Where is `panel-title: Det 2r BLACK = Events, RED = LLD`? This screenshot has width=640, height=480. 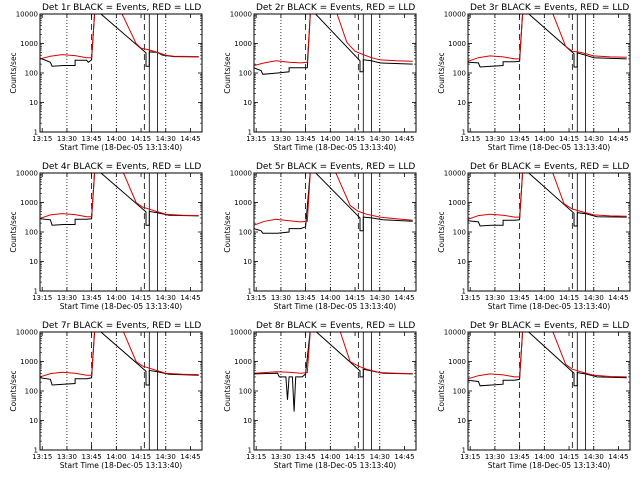 panel-title: Det 2r BLACK = Events, RED = LLD is located at coordinates (335, 8).